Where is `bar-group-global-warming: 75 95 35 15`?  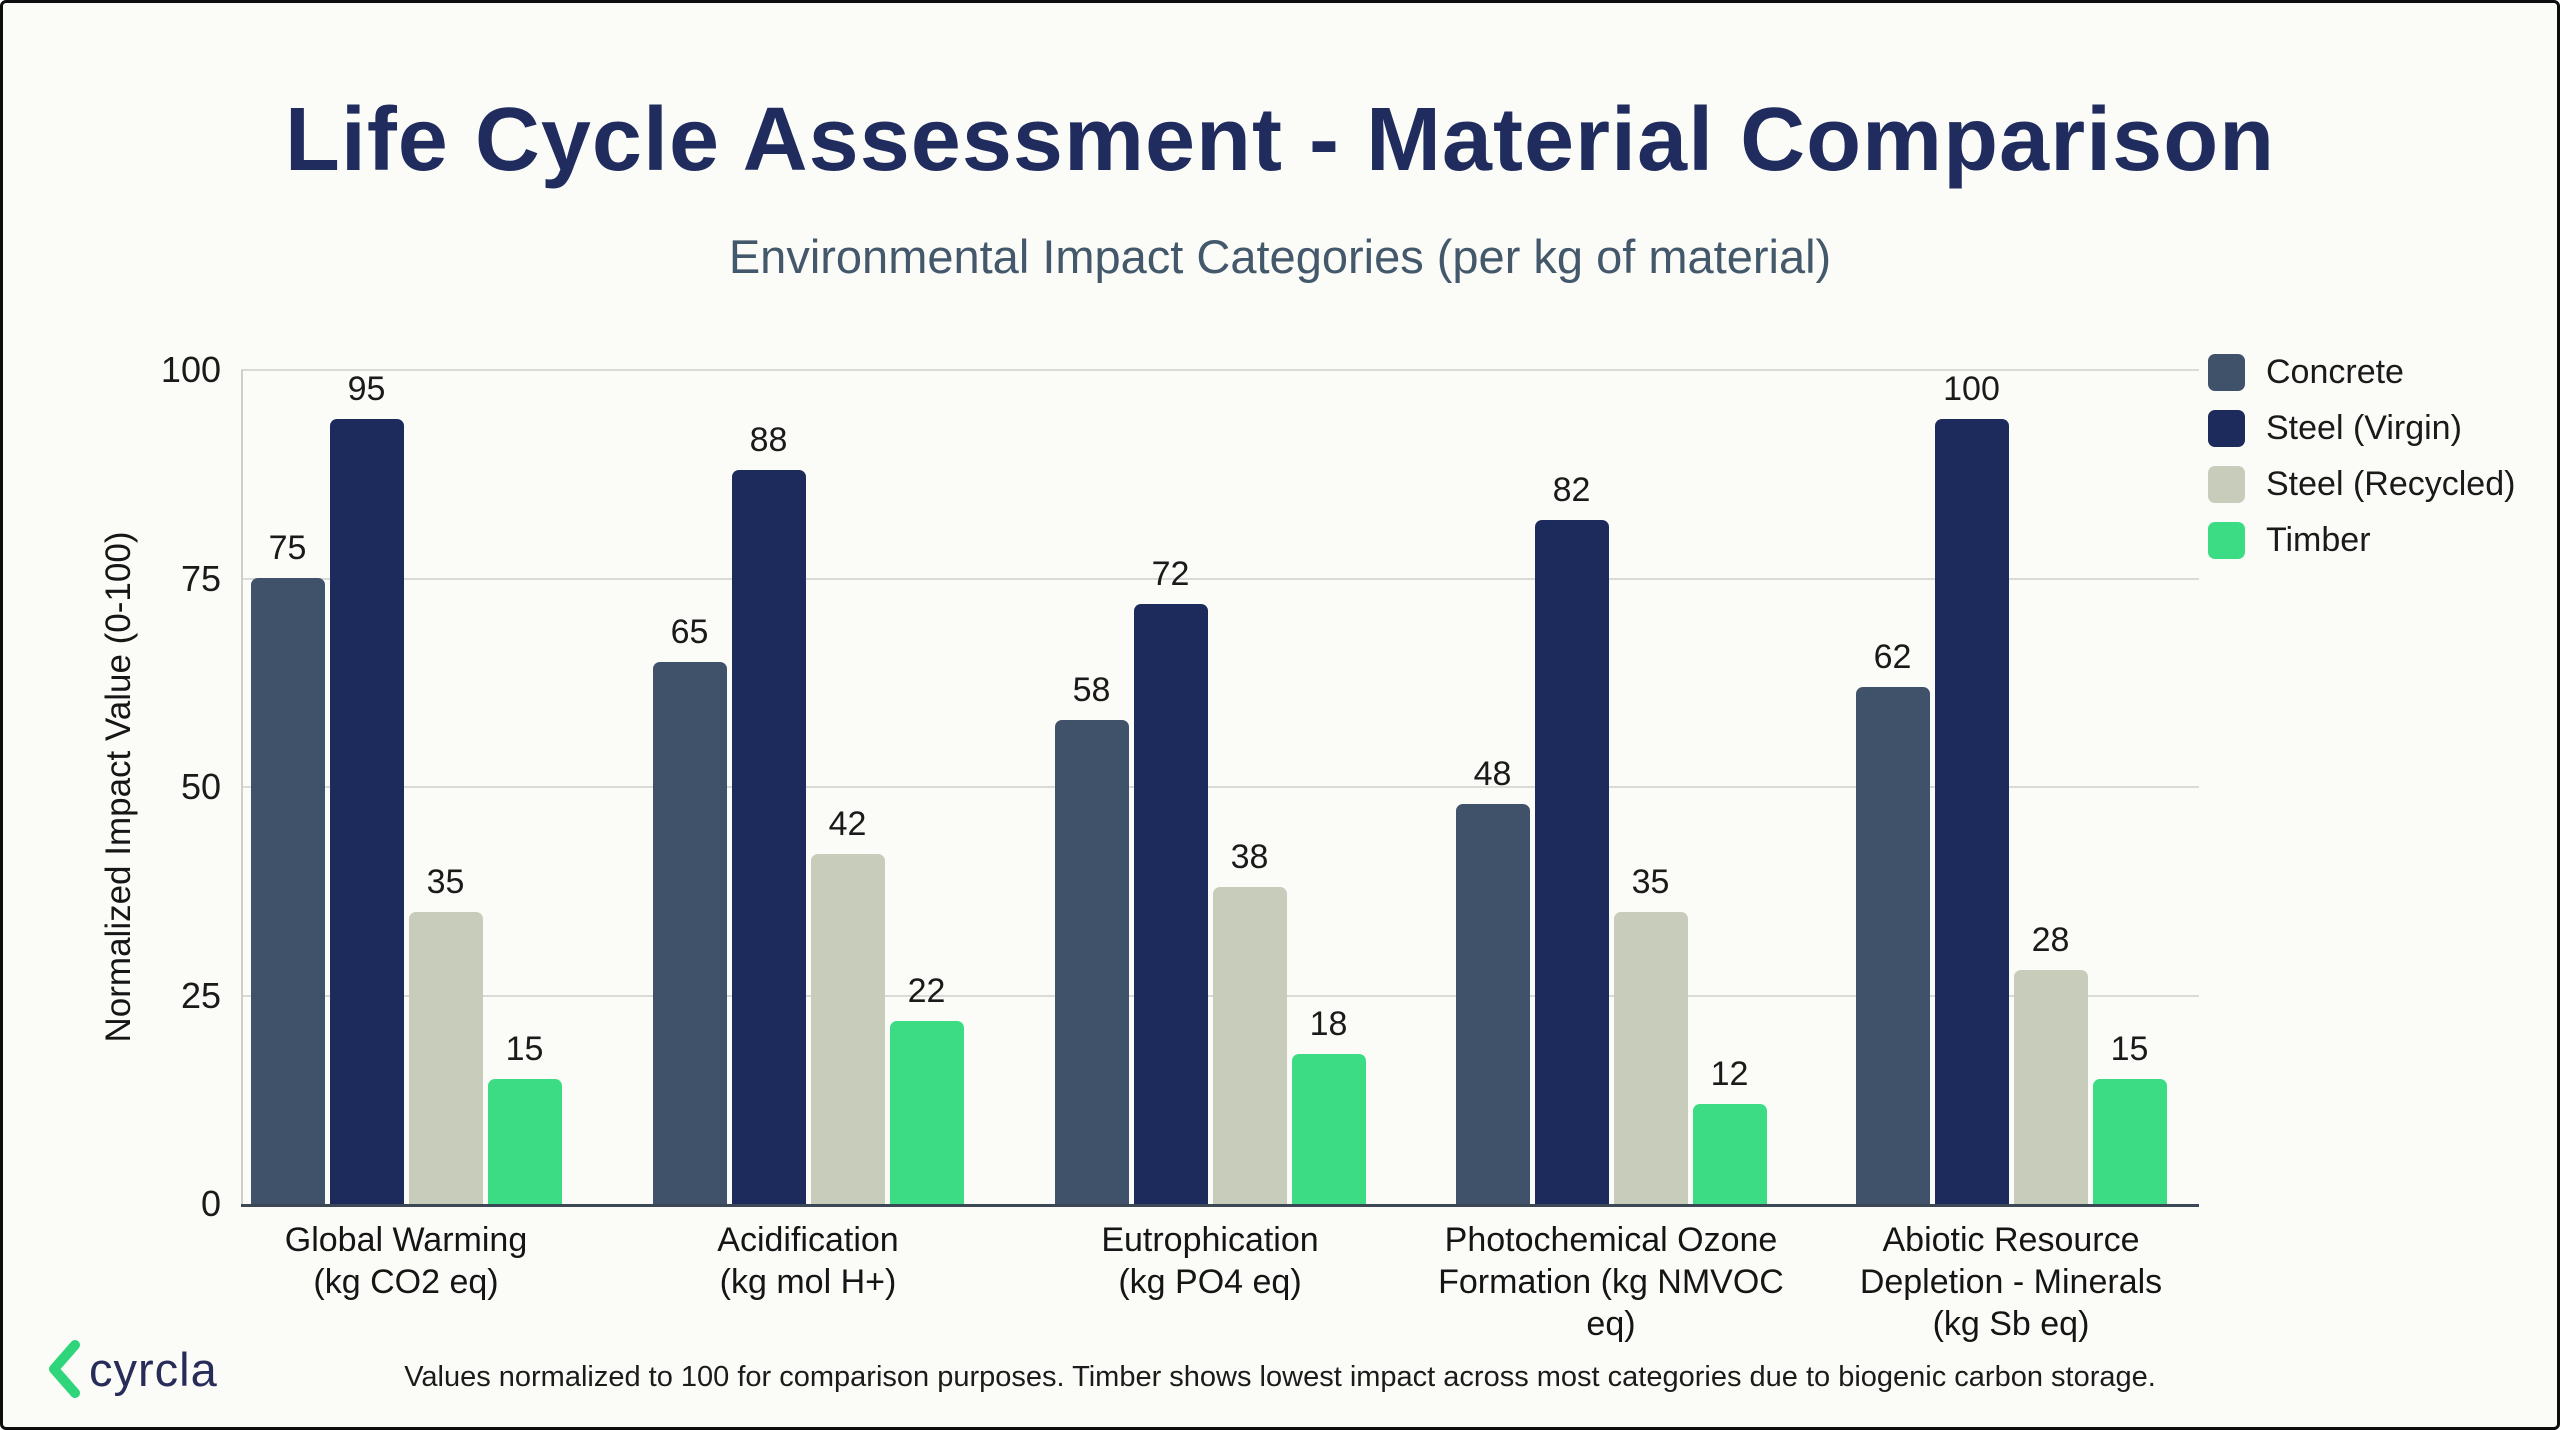 bar-group-global-warming: 75 95 35 15 is located at coordinates (406, 787).